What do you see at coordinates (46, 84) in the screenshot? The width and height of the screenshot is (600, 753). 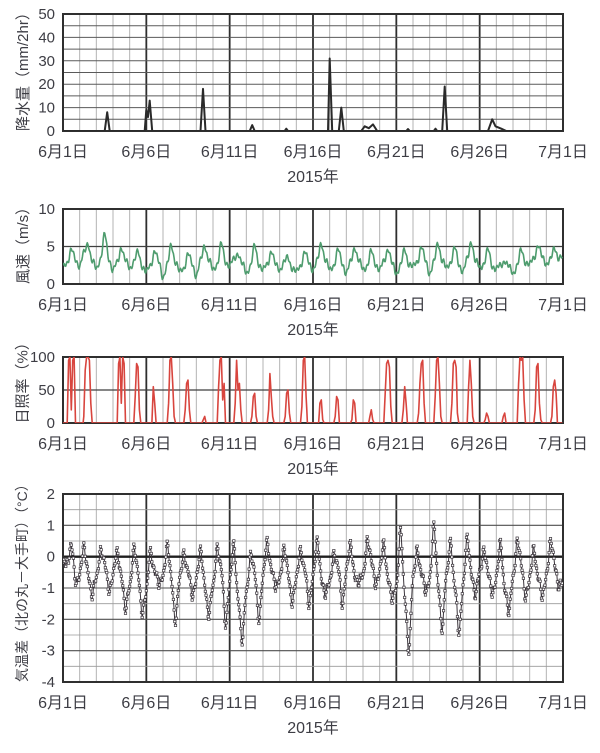 I see `y-tick-label: 20` at bounding box center [46, 84].